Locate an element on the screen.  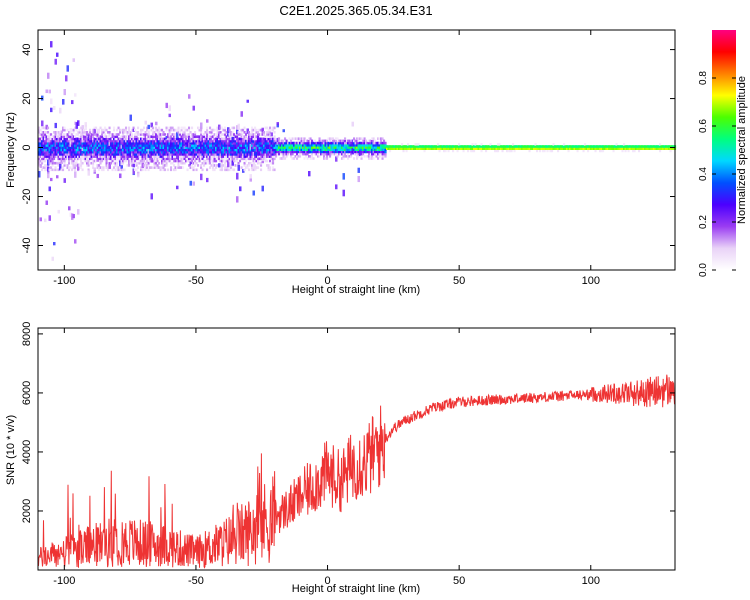
colorbar-gradient is located at coordinates (724, 150).